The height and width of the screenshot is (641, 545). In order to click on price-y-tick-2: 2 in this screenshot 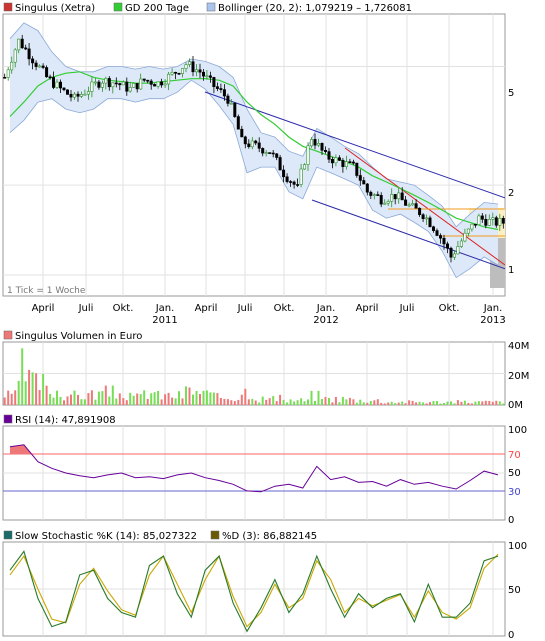, I will do `click(511, 193)`.